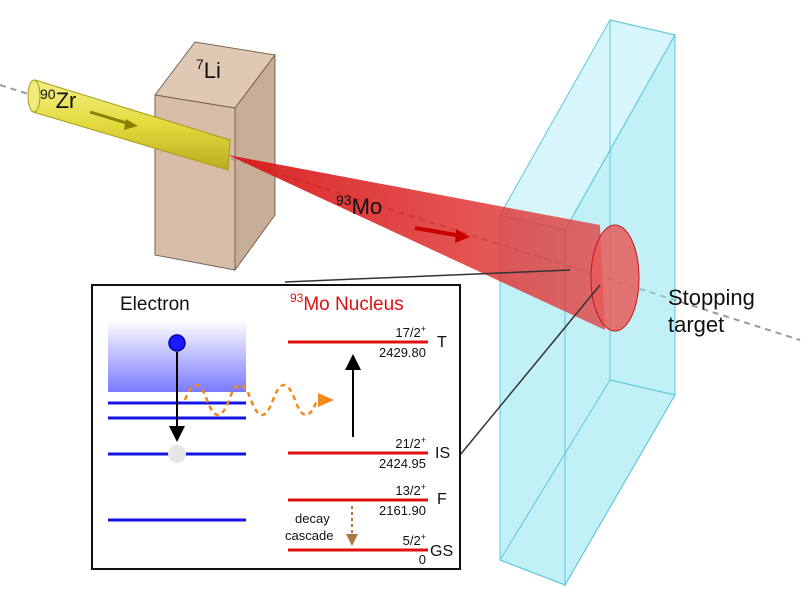  Describe the element at coordinates (402, 463) in the screenshot. I see `level-is-energy: 2424.95` at that location.